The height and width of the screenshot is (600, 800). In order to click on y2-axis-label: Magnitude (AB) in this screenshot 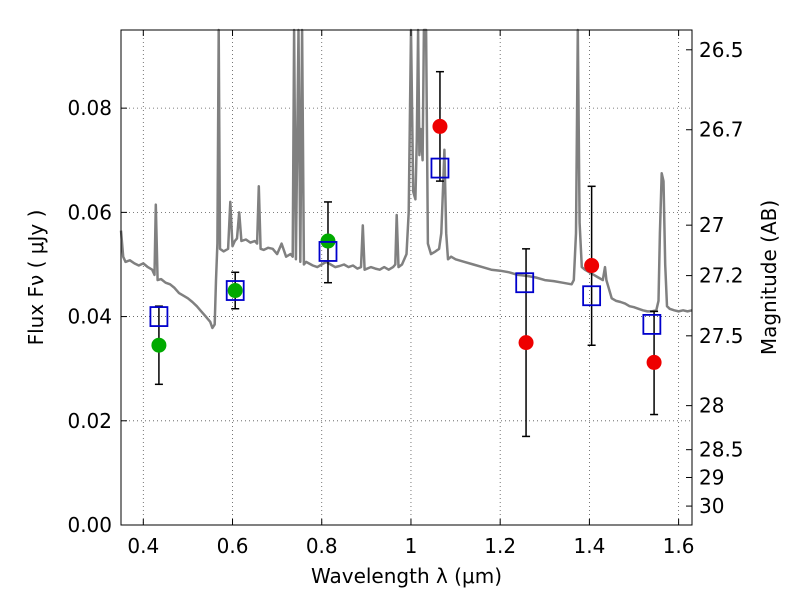, I will do `click(769, 277)`.